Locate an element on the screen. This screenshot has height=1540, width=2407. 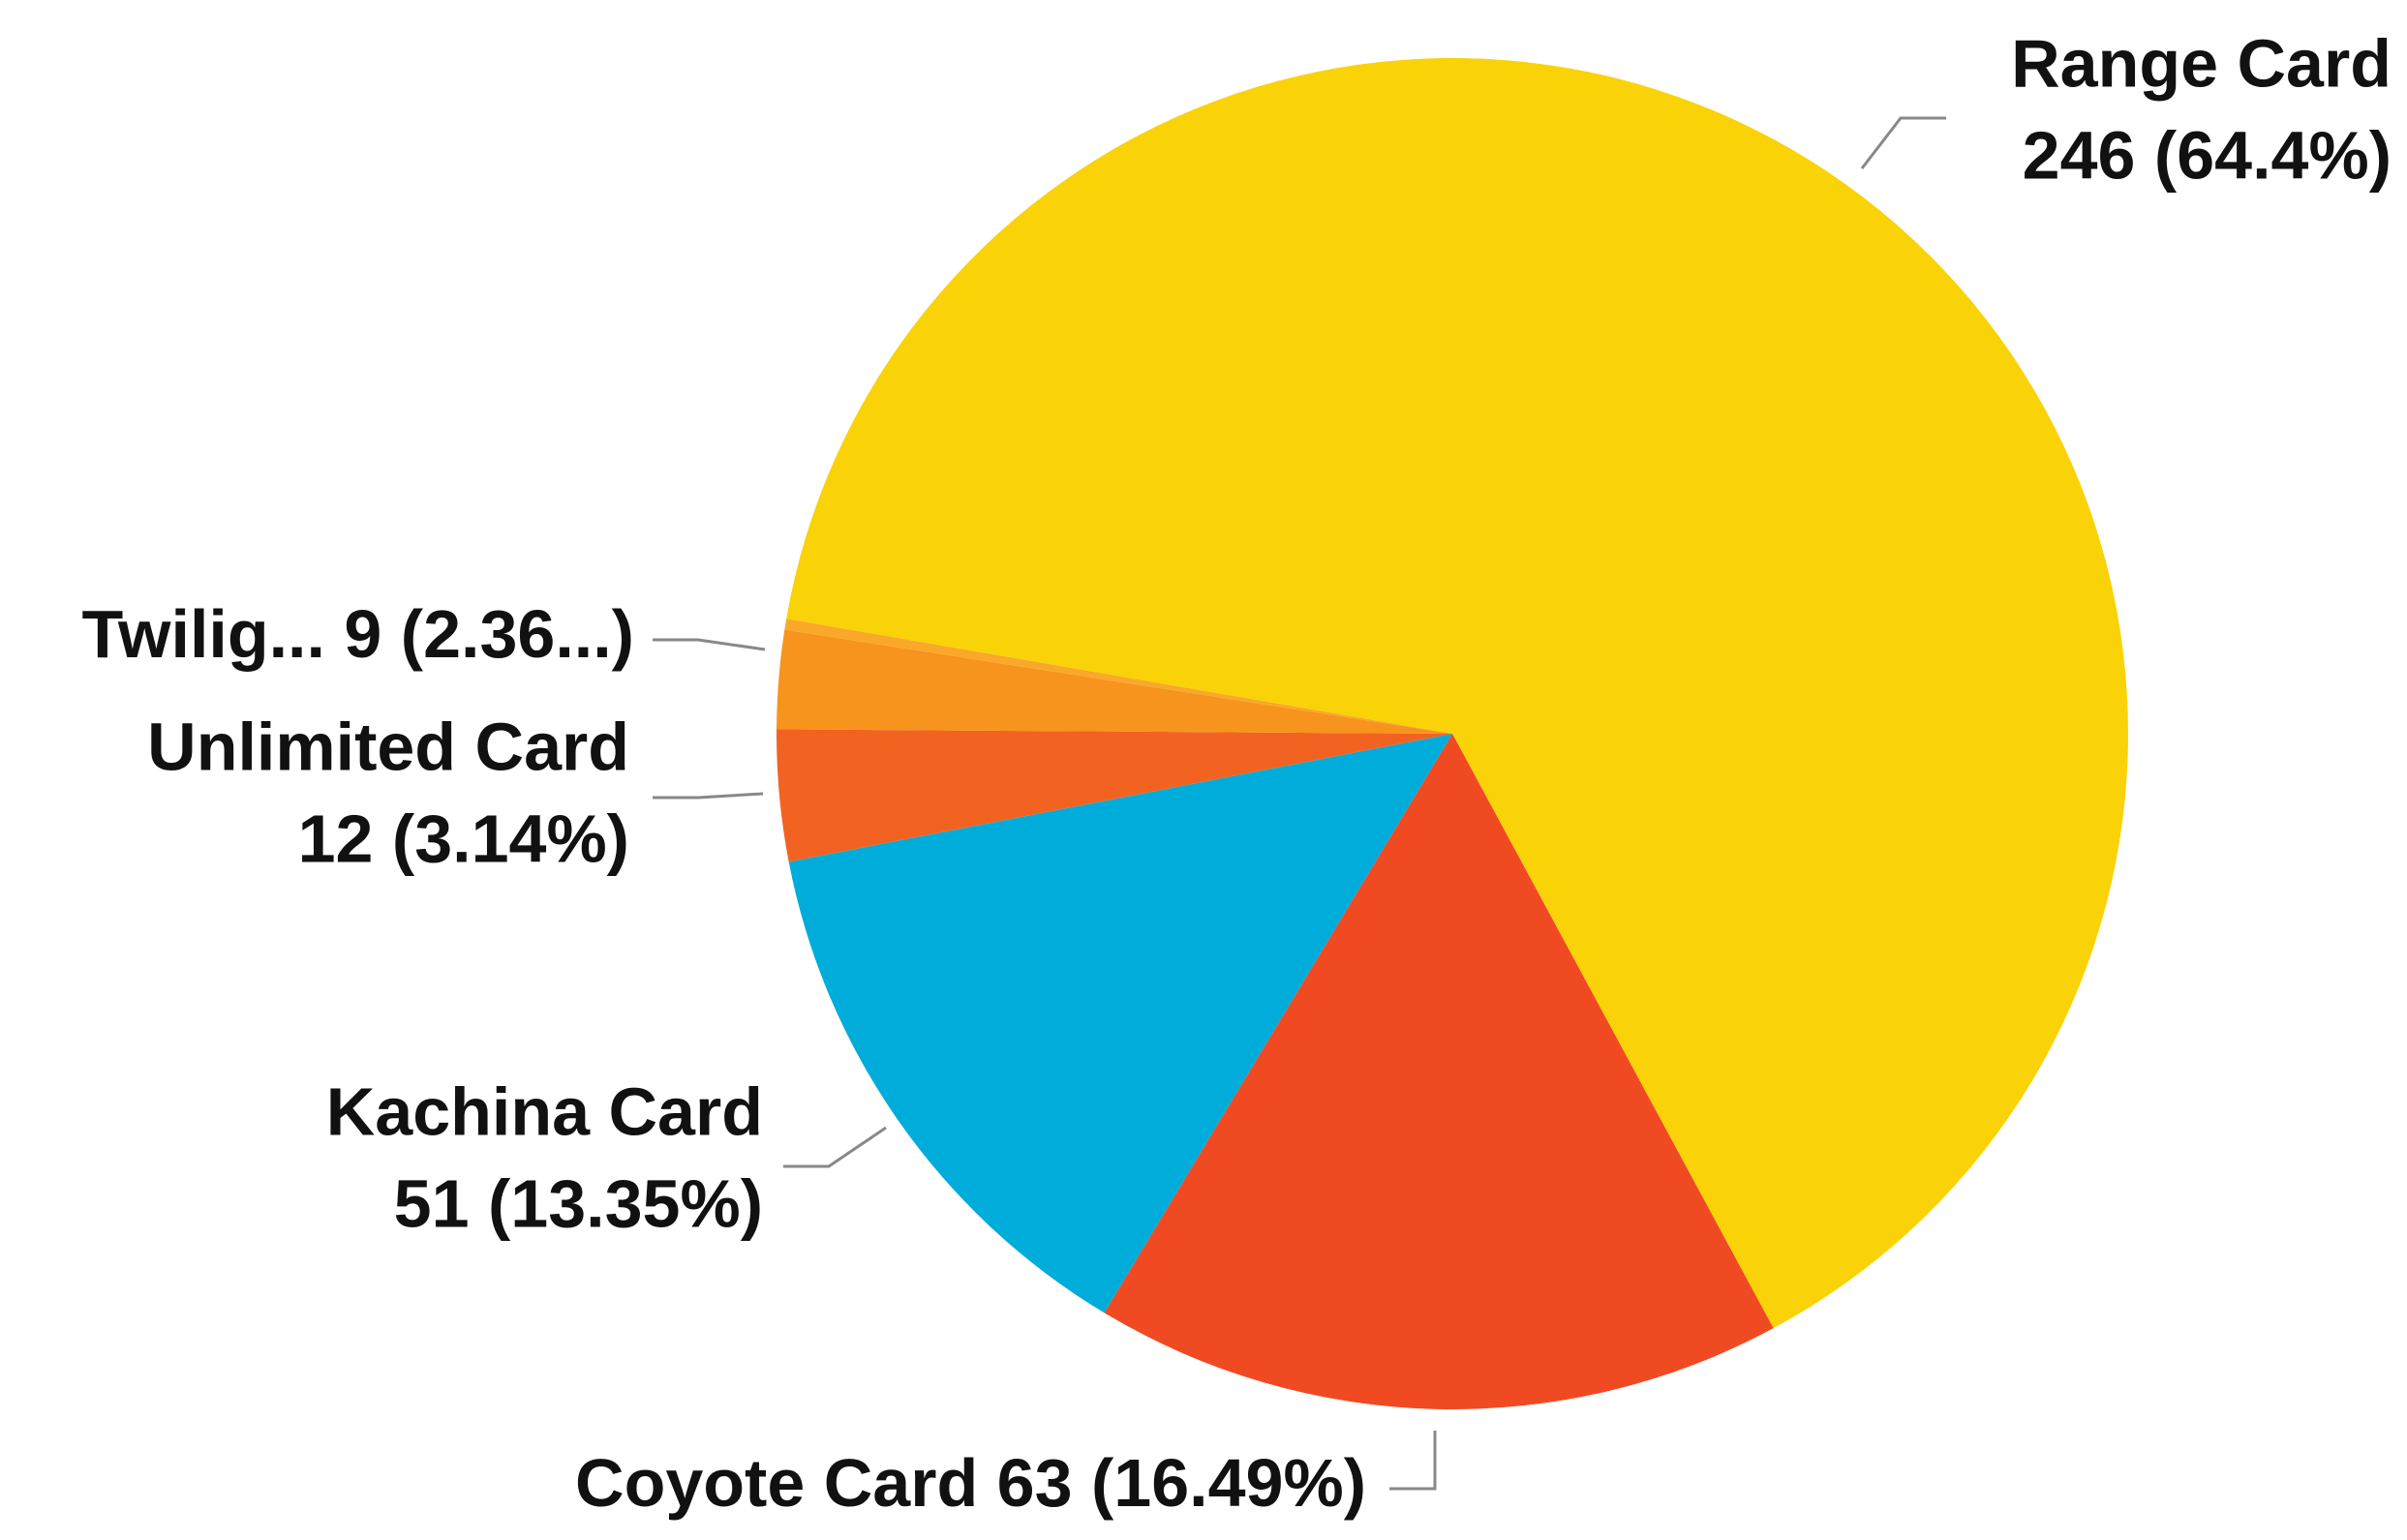
value-label: 51 (13.35%) is located at coordinates (578, 1203).